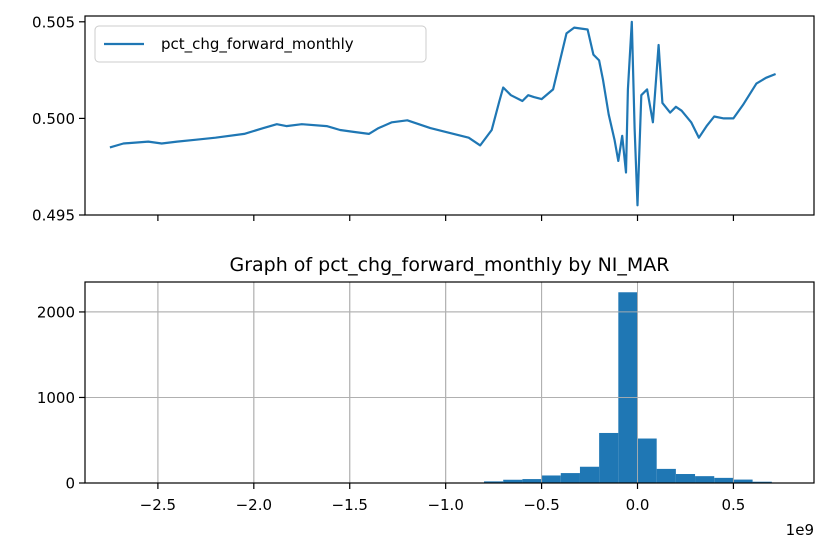 This screenshot has width=830, height=558. Describe the element at coordinates (638, 505) in the screenshot. I see `bottom-x-tick-label: 0.0` at that location.